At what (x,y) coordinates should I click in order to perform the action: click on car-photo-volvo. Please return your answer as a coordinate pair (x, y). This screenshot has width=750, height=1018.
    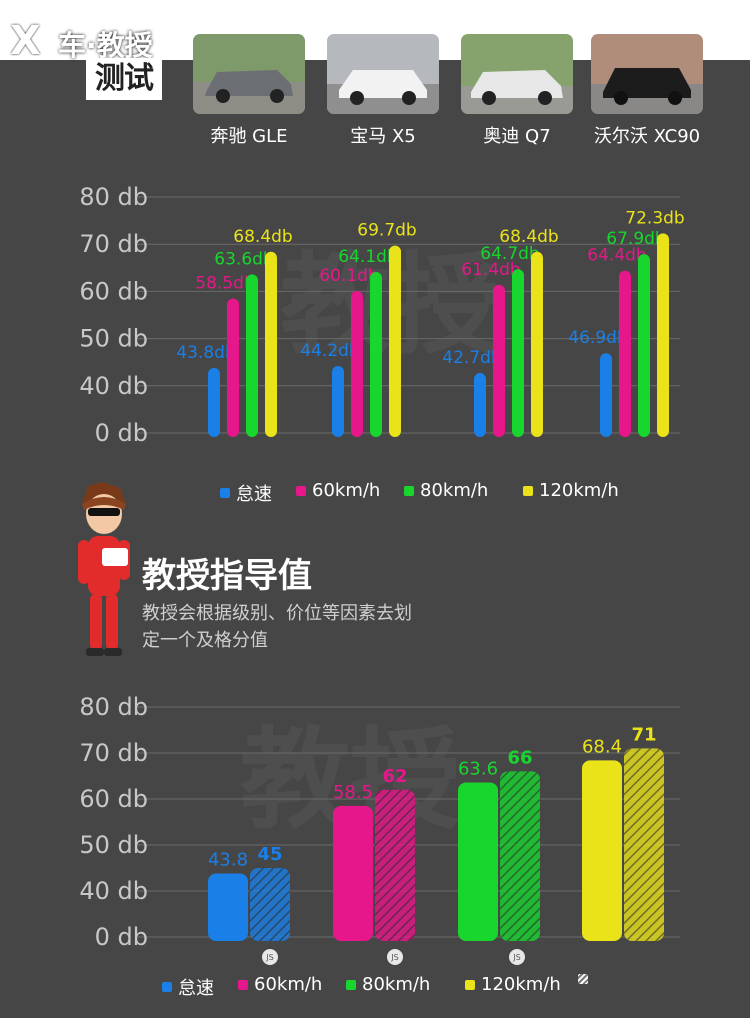
    Looking at the image, I should click on (647, 74).